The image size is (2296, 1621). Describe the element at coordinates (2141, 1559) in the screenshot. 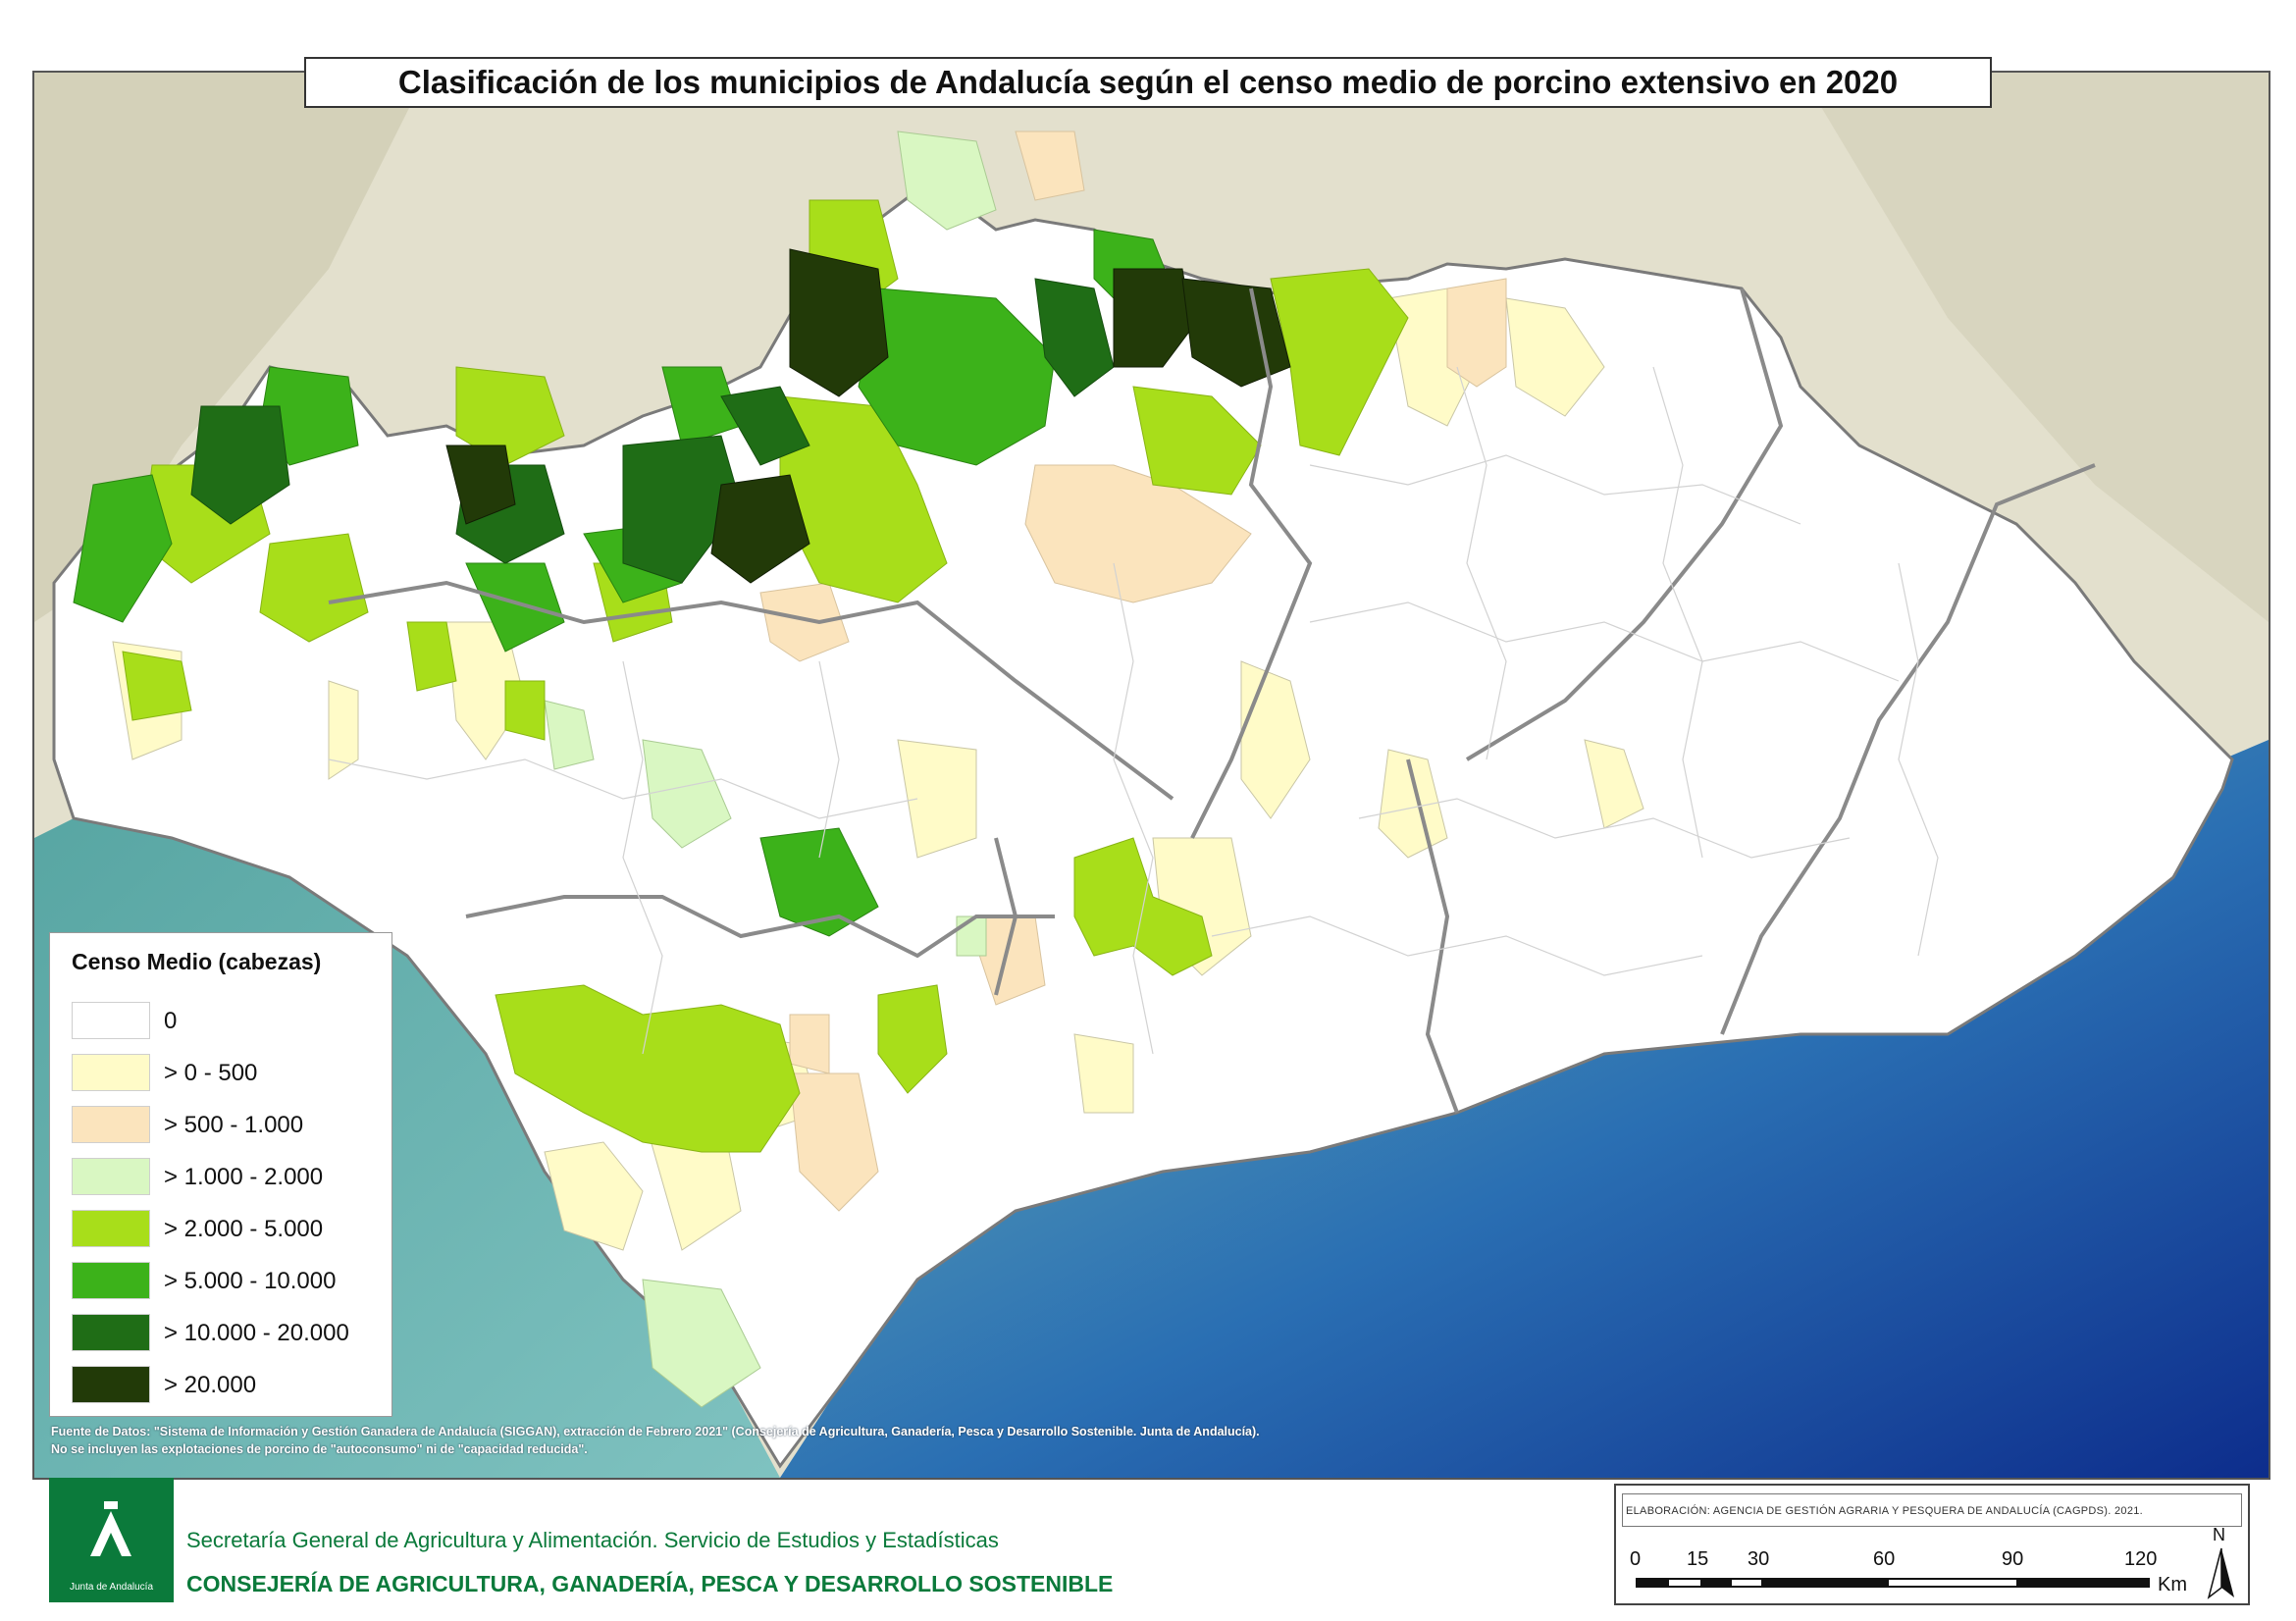

I see `scale-tick: 120` at that location.